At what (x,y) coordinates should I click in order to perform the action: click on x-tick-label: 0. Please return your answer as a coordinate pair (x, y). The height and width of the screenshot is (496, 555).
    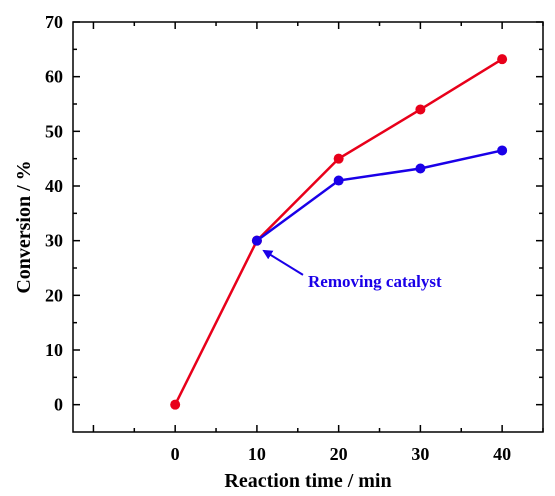
    Looking at the image, I should click on (175, 454).